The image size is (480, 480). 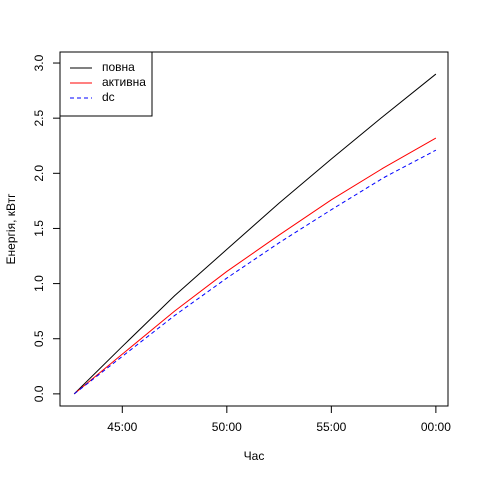 I want to click on legend-label: повна, so click(x=118, y=67).